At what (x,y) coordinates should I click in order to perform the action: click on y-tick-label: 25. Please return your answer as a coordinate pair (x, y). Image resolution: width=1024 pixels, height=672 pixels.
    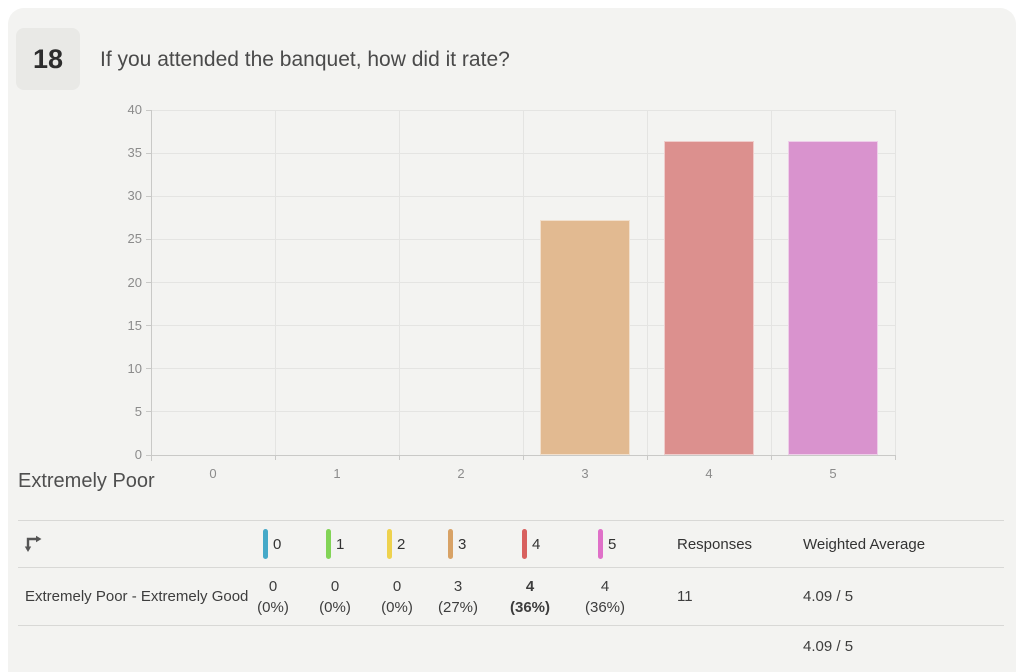
    Looking at the image, I should click on (134, 239).